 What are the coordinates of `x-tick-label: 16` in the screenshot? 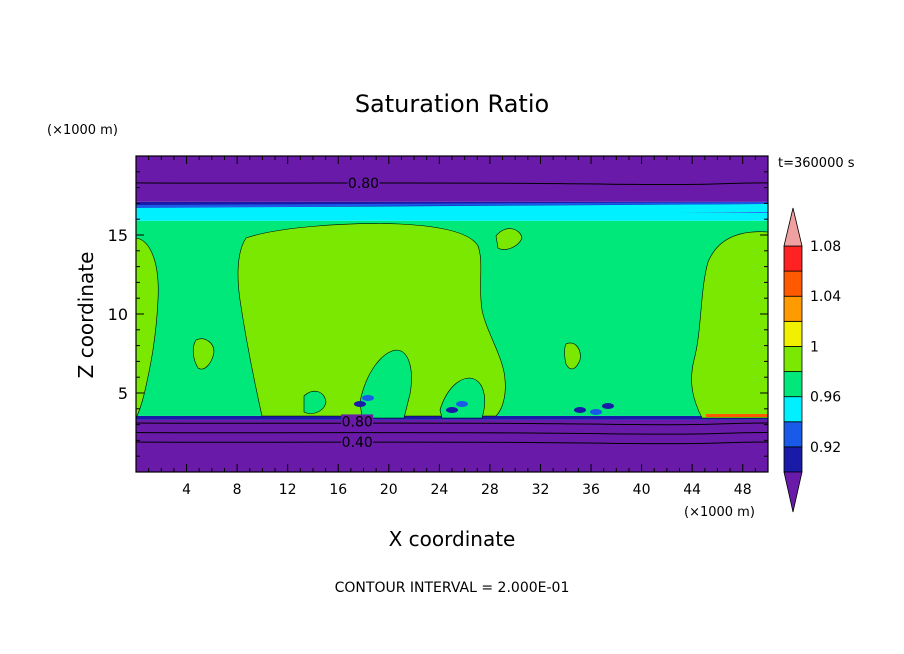 It's located at (338, 490).